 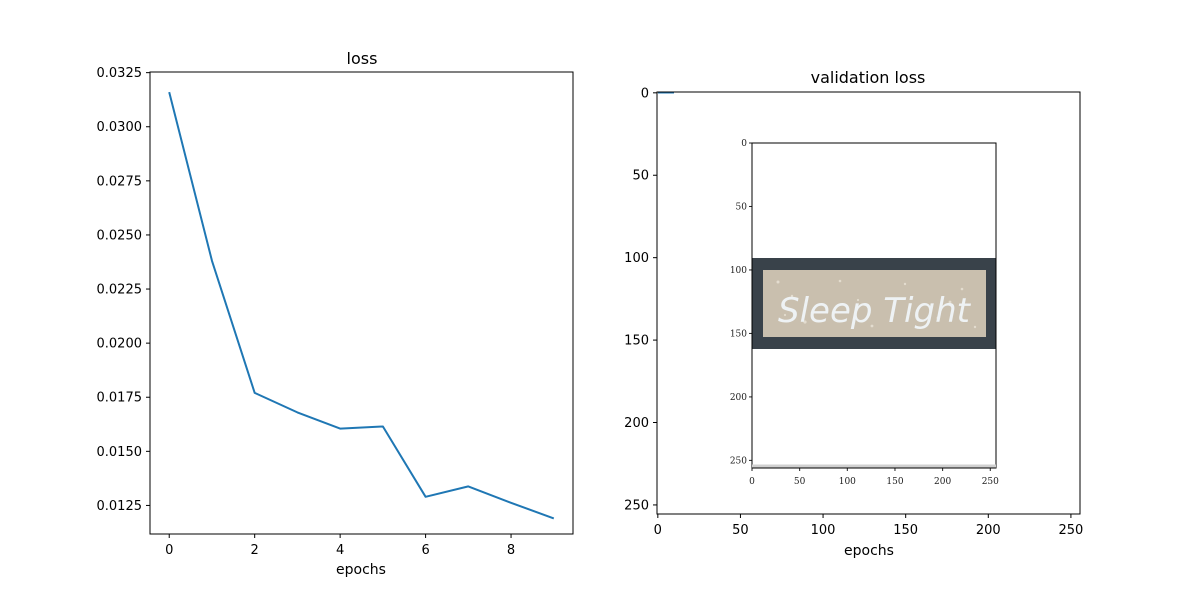 What do you see at coordinates (847, 482) in the screenshot?
I see `nested-image-x-tick-label: 100` at bounding box center [847, 482].